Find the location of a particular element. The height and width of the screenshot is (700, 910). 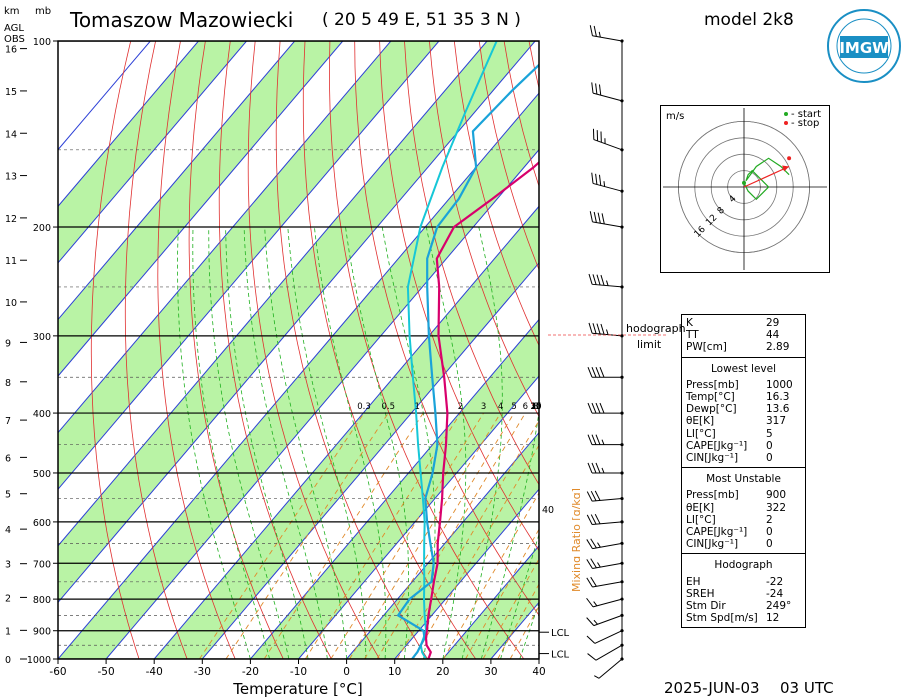

mixing-ratio-label: Mixing Ratio [g/kg] is located at coordinates (575, 540).